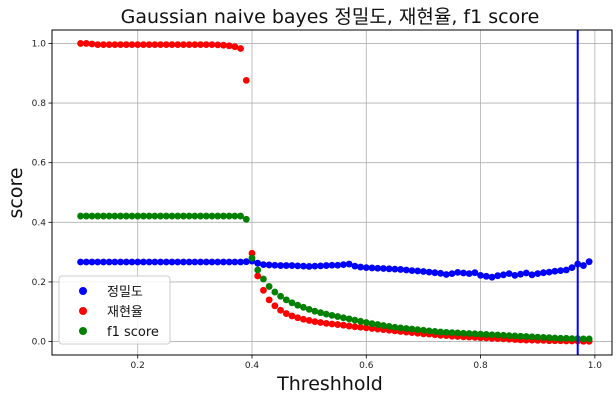 The height and width of the screenshot is (401, 616). Describe the element at coordinates (39, 104) in the screenshot. I see `y-tick-label: 0.8` at that location.